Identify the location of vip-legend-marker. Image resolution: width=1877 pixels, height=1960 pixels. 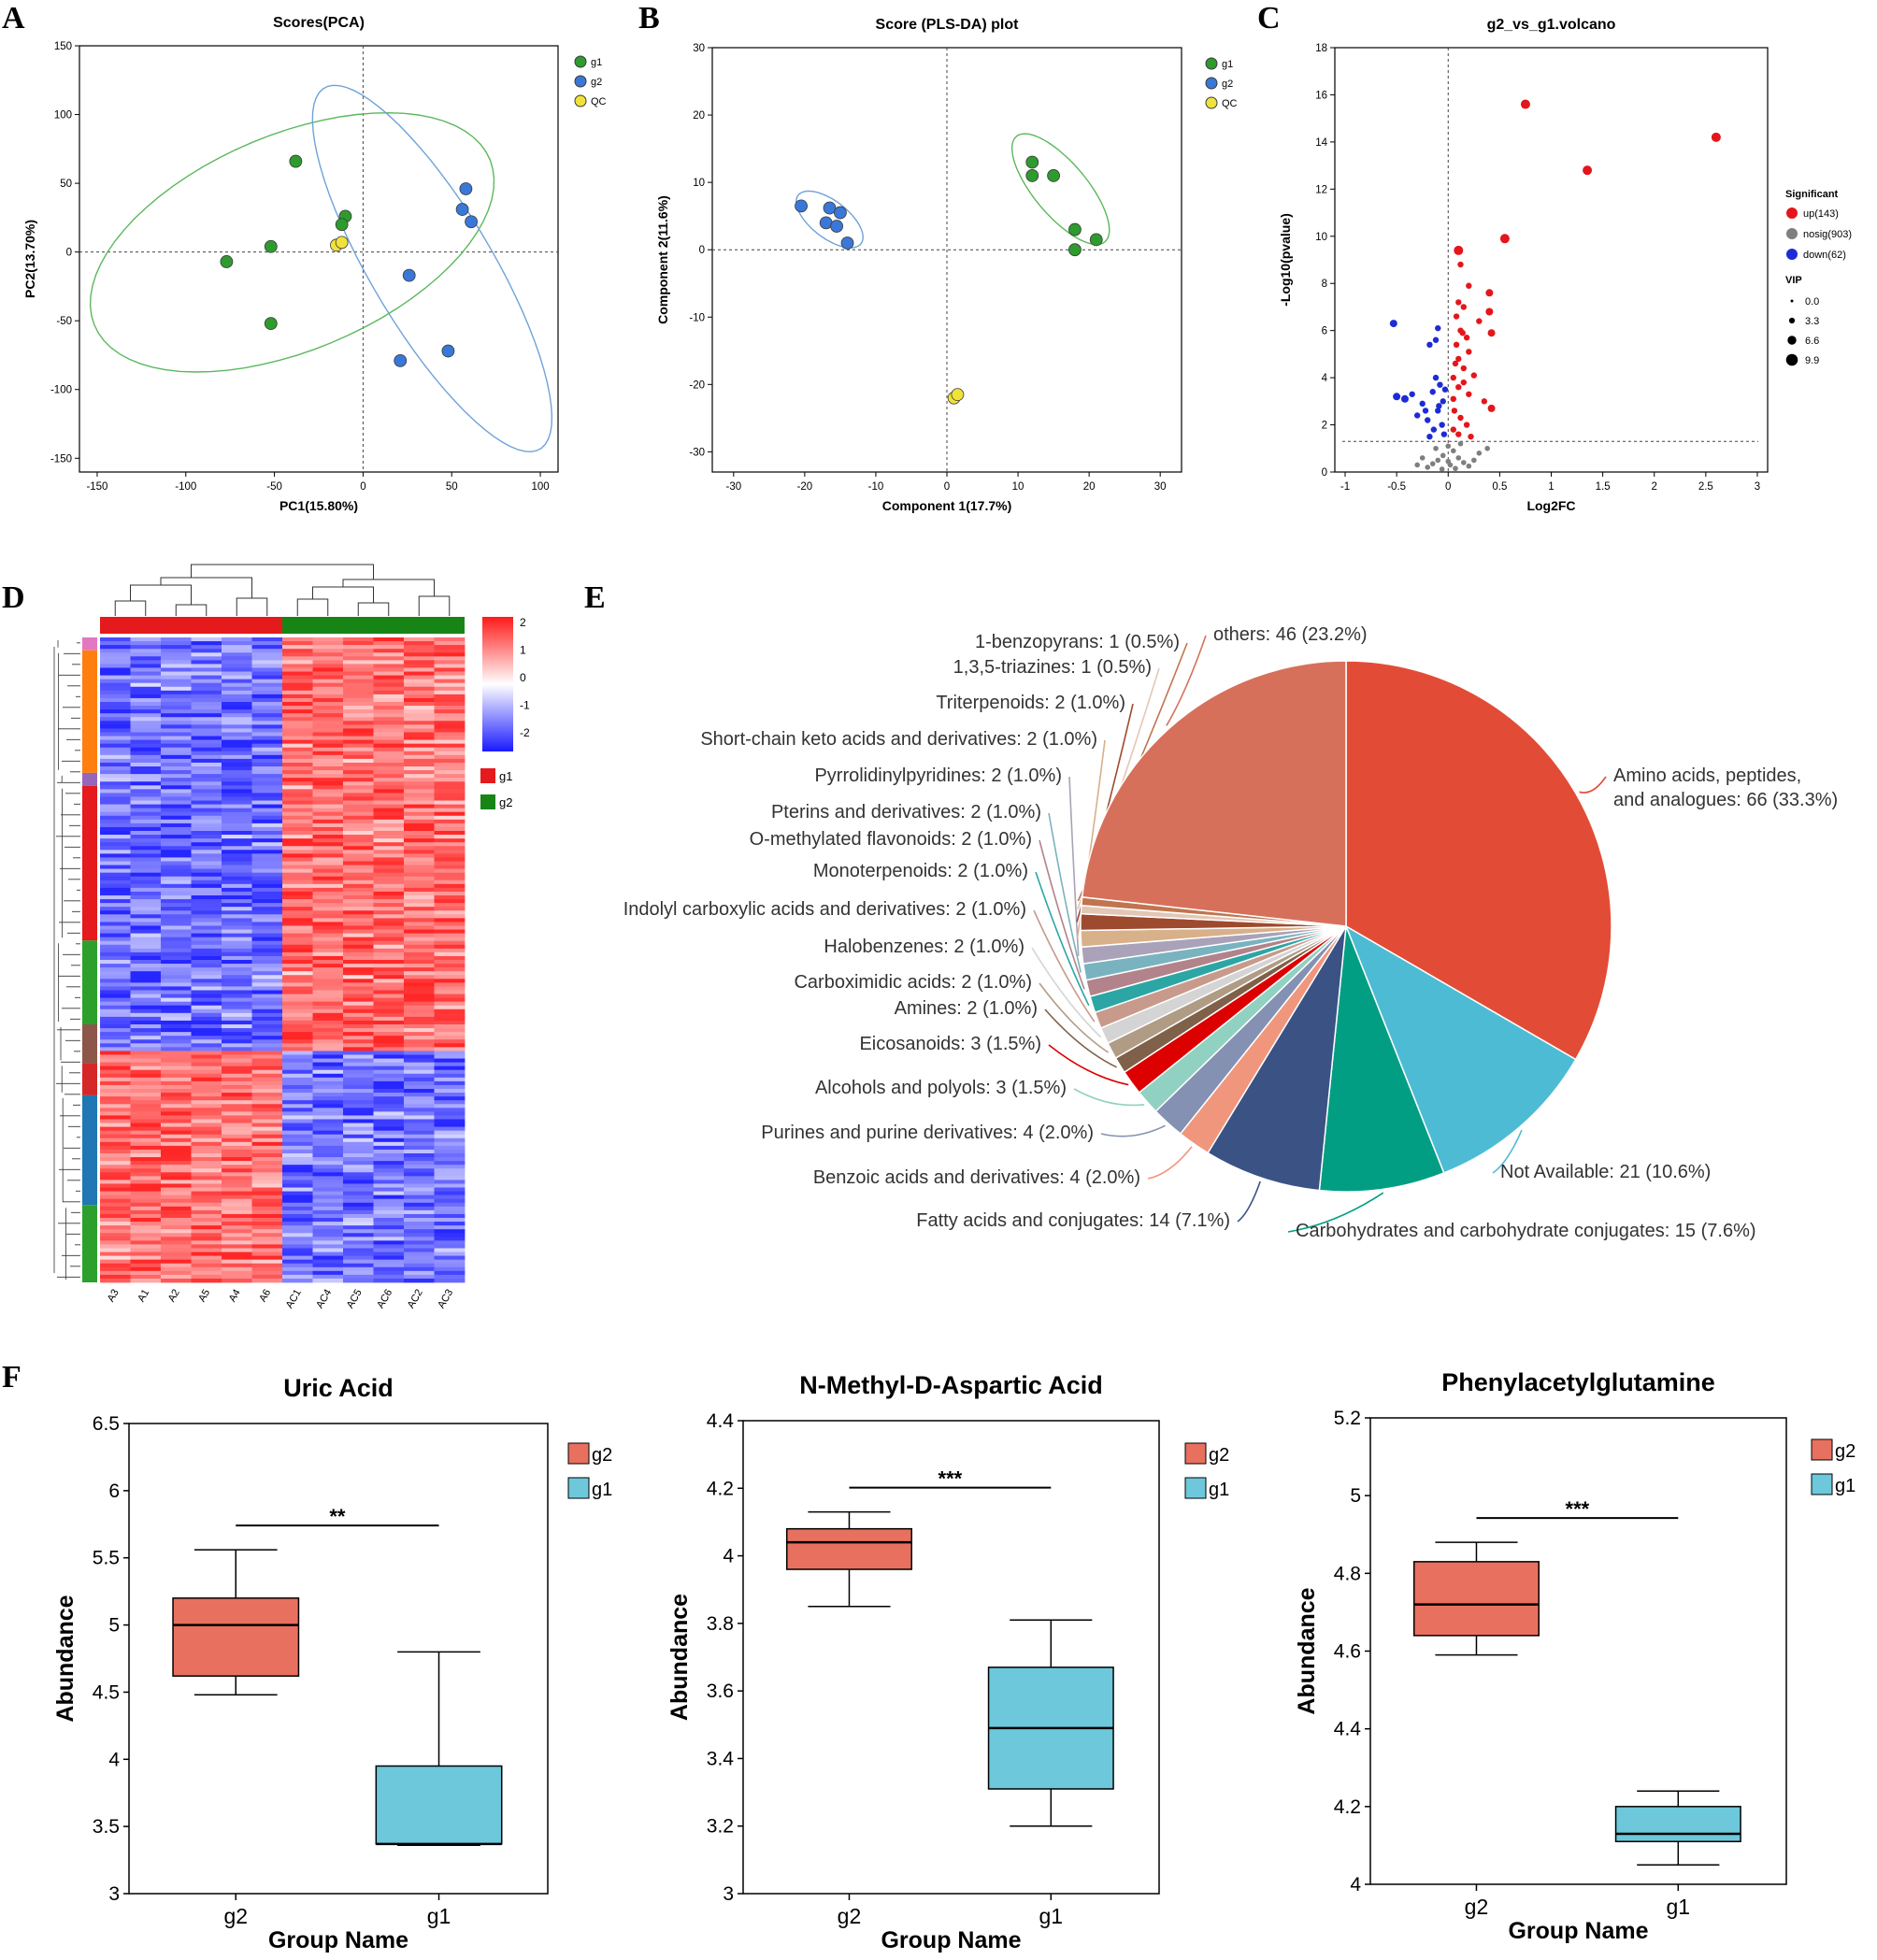
(1792, 320).